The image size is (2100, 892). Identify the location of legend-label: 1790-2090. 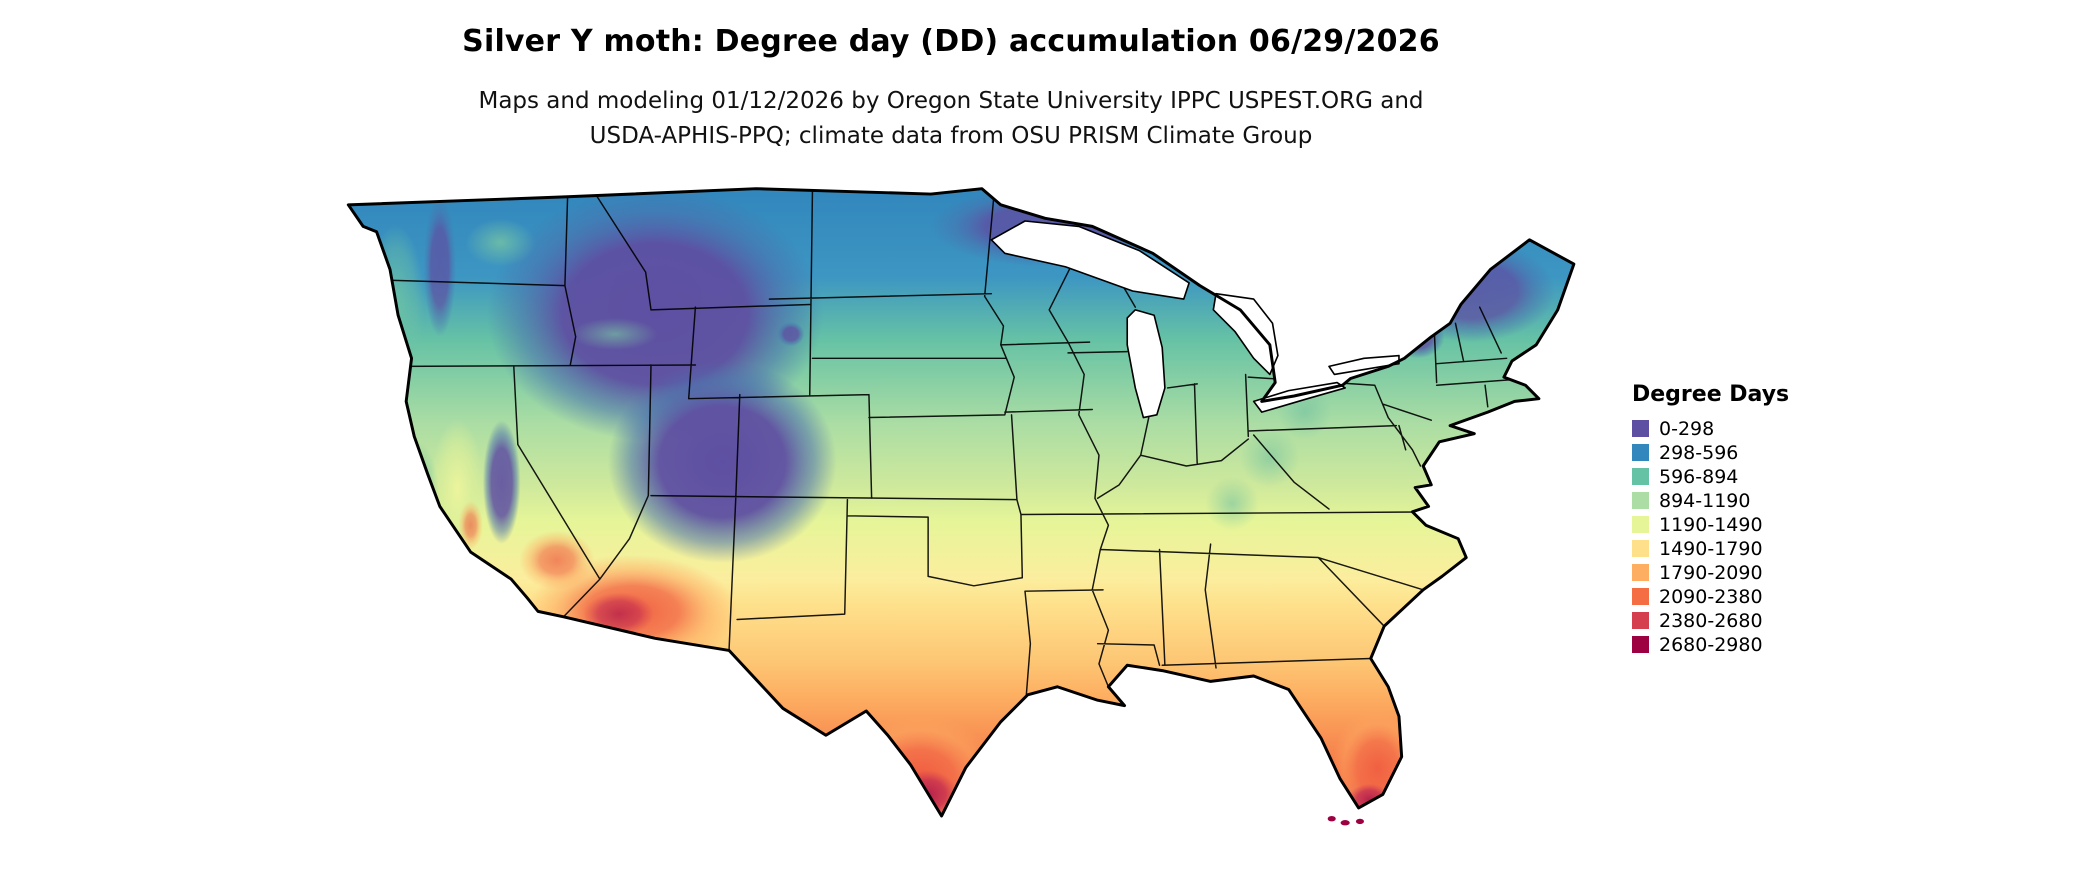
(1711, 572).